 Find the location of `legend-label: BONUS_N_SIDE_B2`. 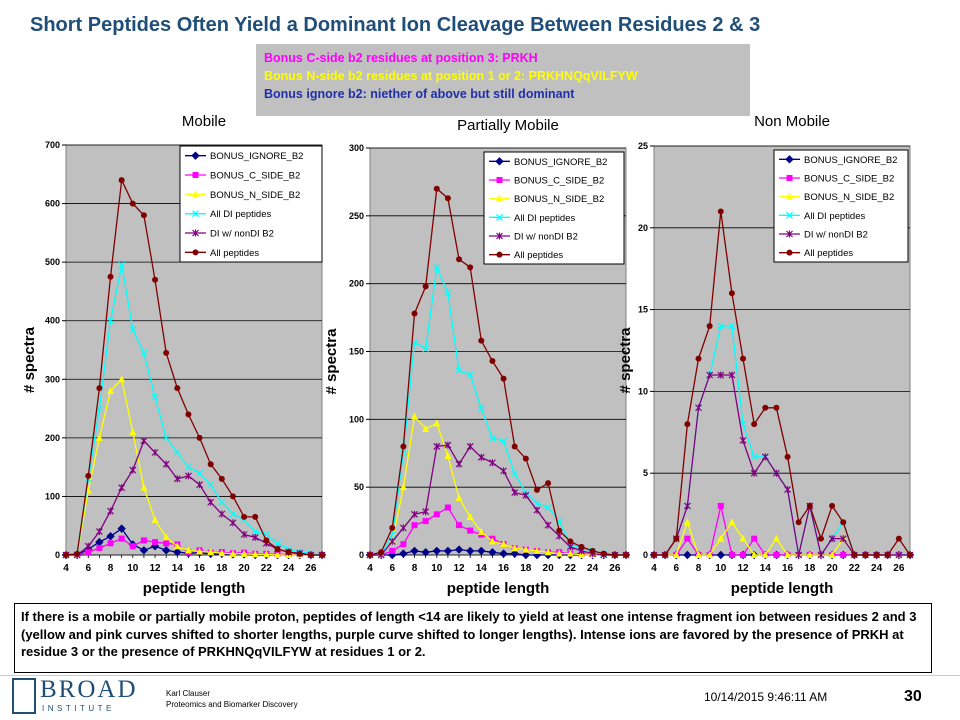

legend-label: BONUS_N_SIDE_B2 is located at coordinates (255, 195).